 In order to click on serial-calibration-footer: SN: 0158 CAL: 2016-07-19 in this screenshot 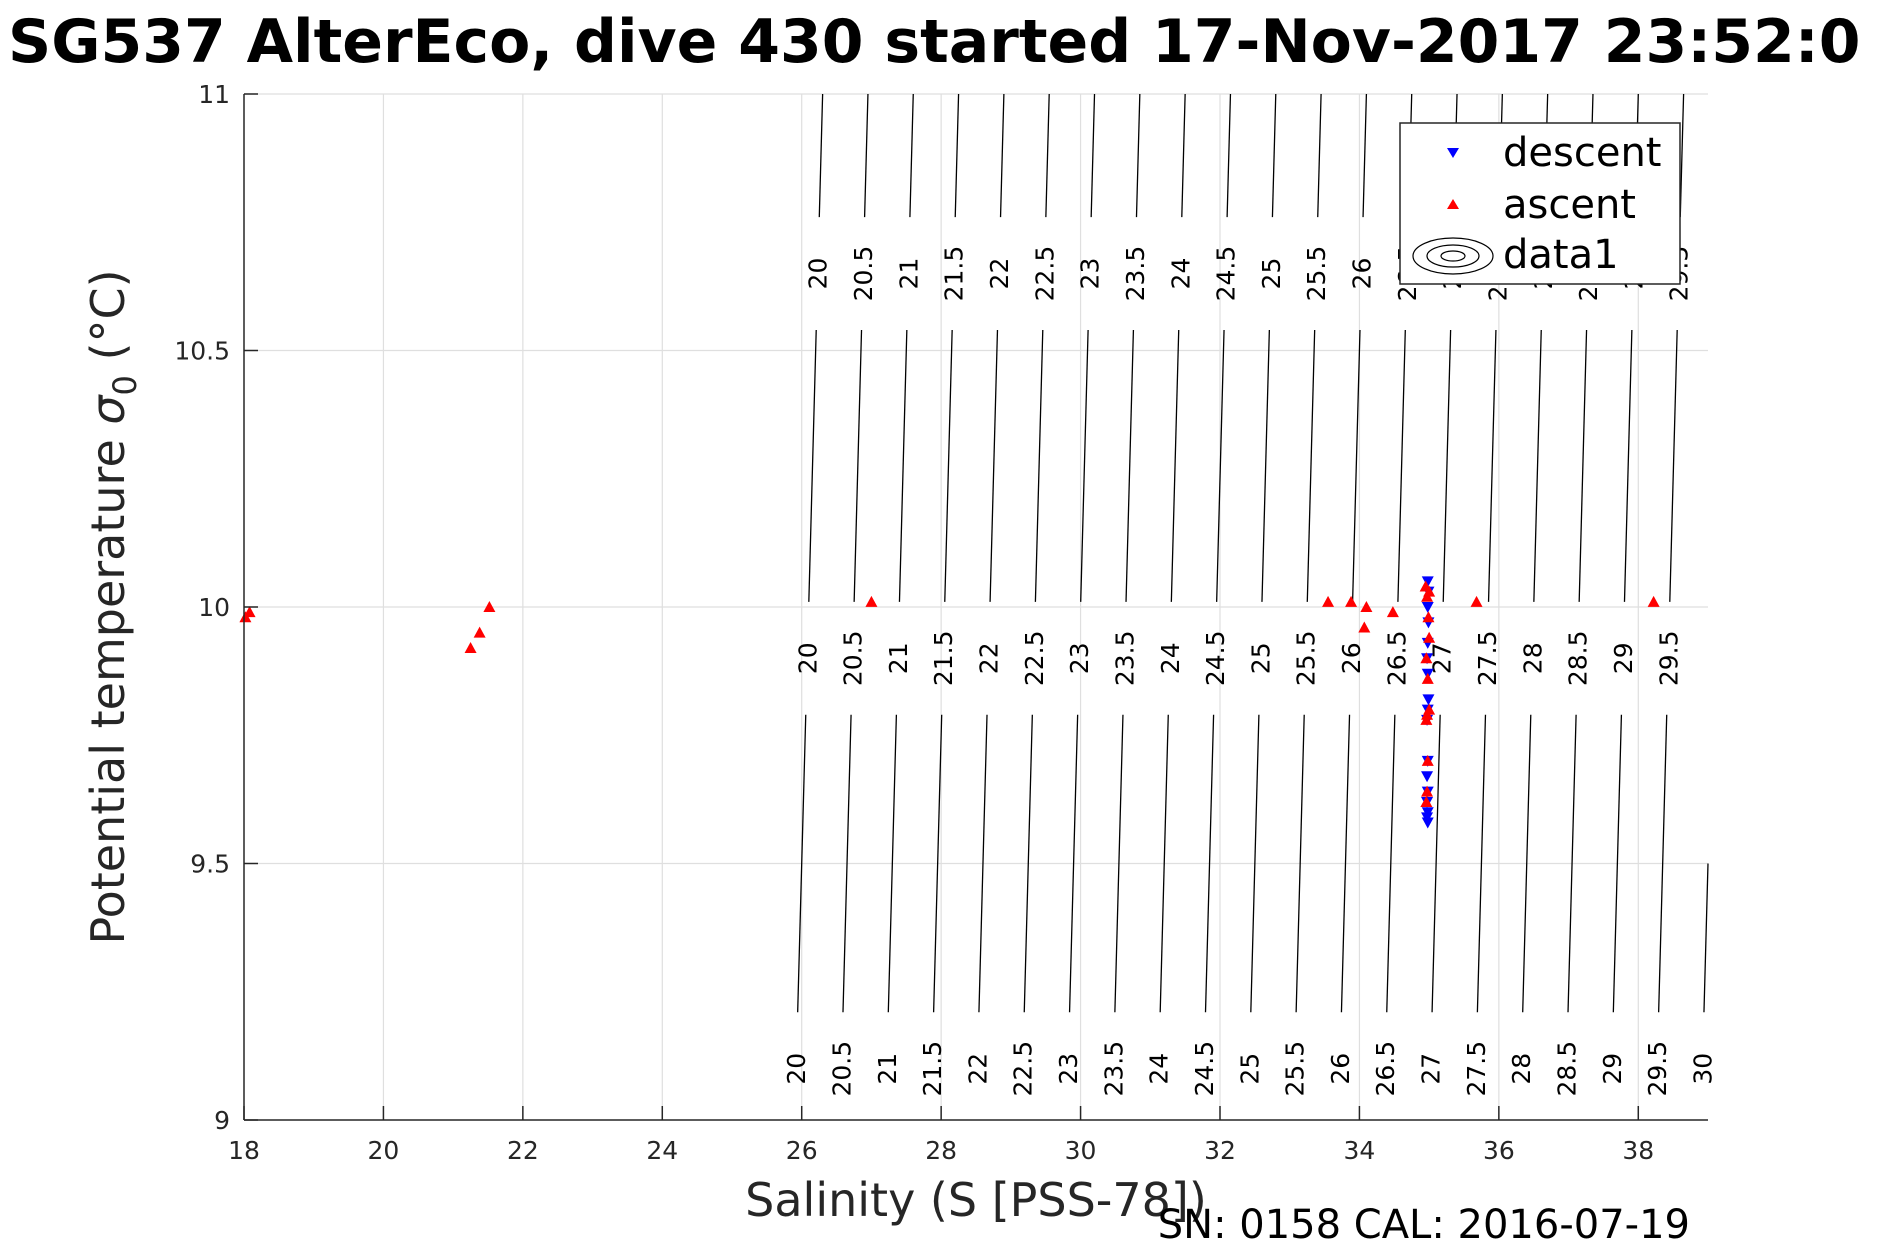, I will do `click(1424, 1225)`.